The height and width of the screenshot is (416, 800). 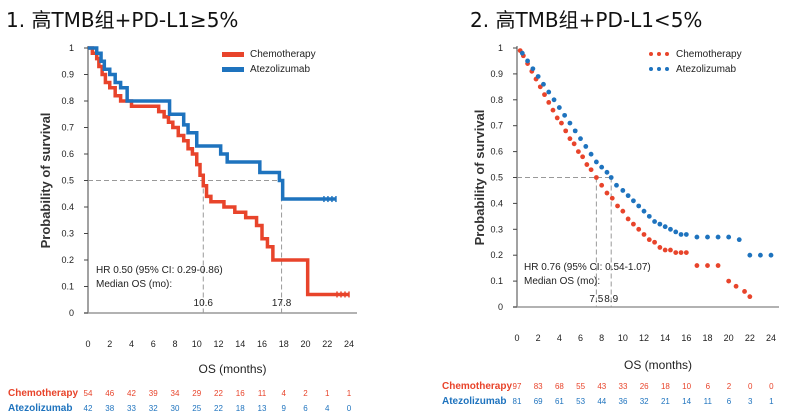 I want to click on x-tick-label: 22, so click(x=327, y=344).